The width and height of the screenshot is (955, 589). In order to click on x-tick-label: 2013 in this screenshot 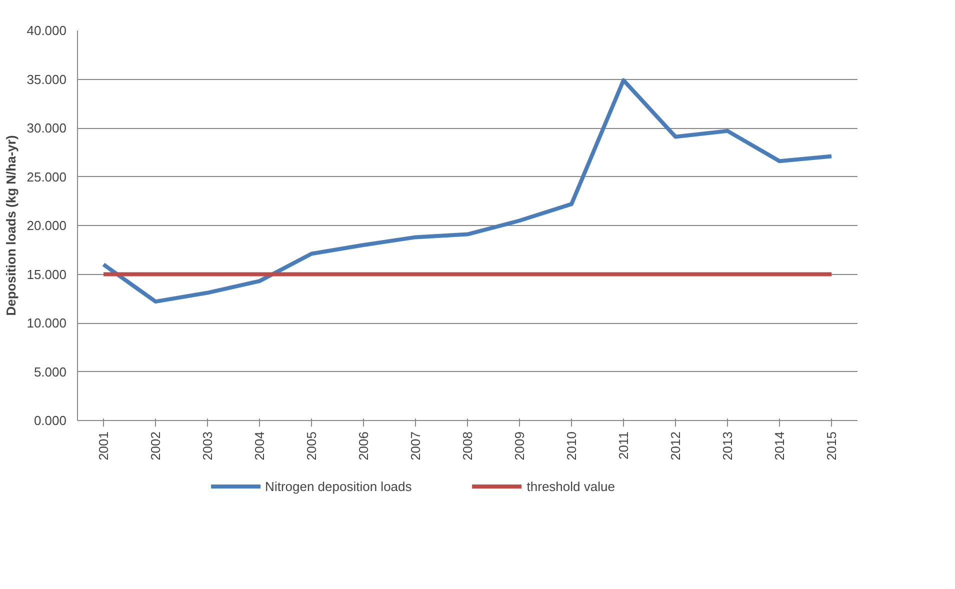, I will do `click(727, 446)`.